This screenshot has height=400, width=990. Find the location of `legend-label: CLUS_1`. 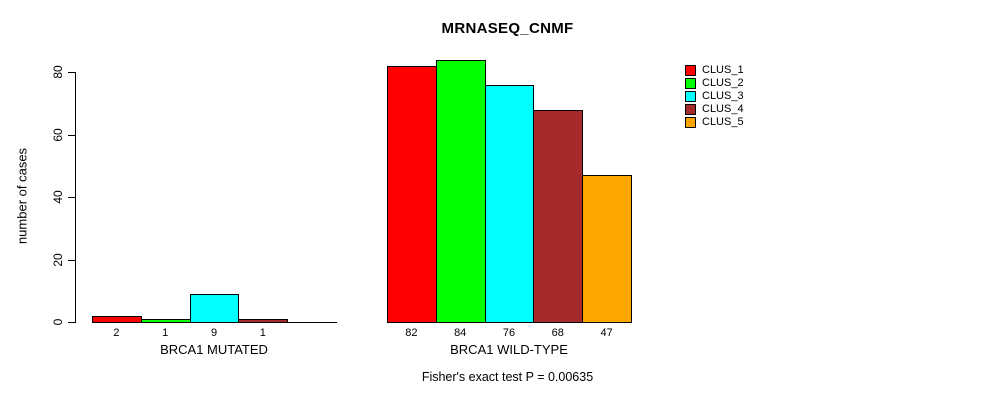

legend-label: CLUS_1 is located at coordinates (723, 70).